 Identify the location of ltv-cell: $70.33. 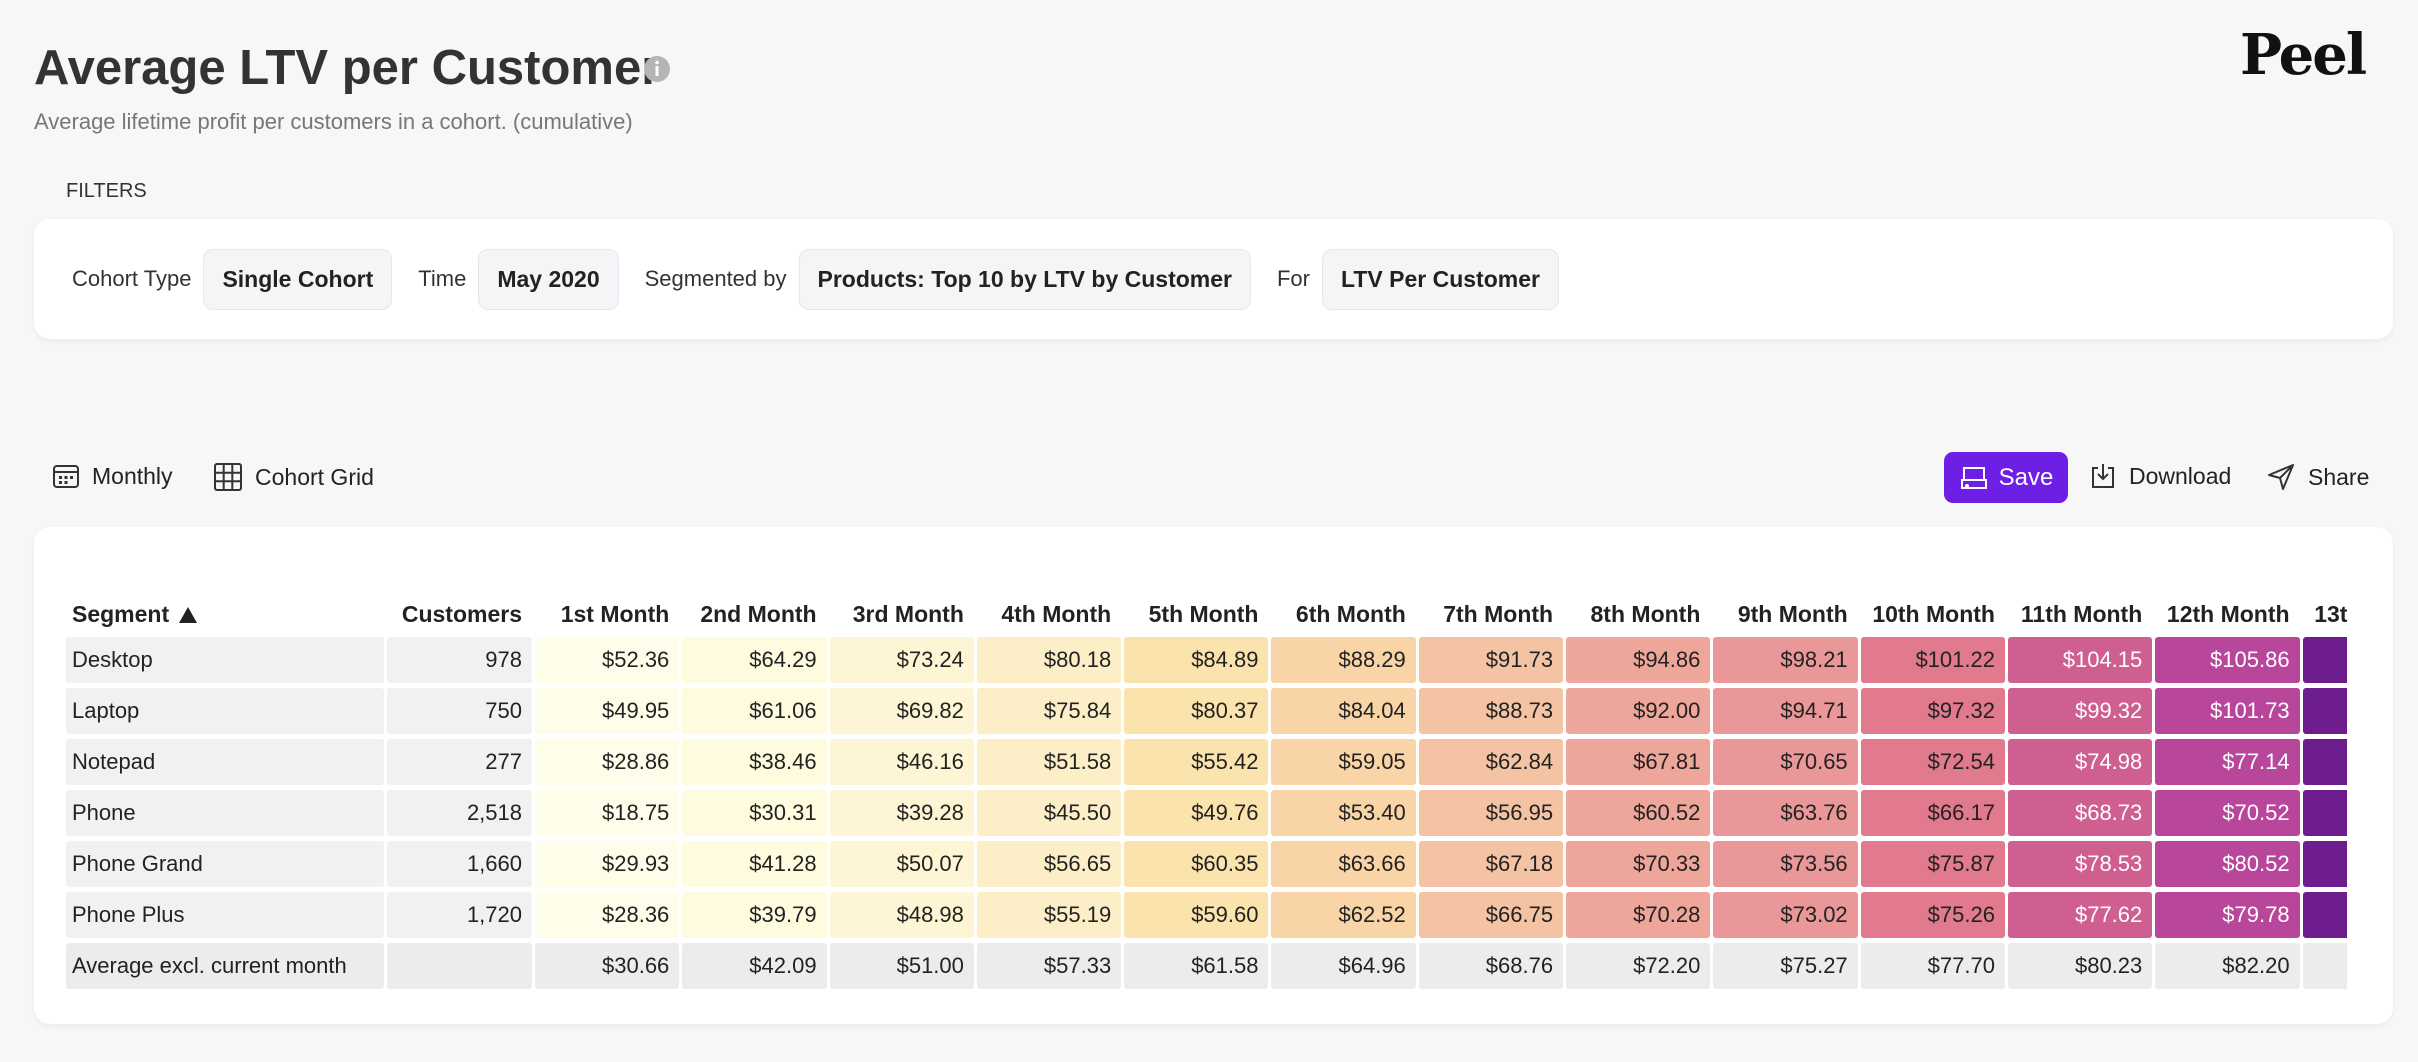
(1638, 864).